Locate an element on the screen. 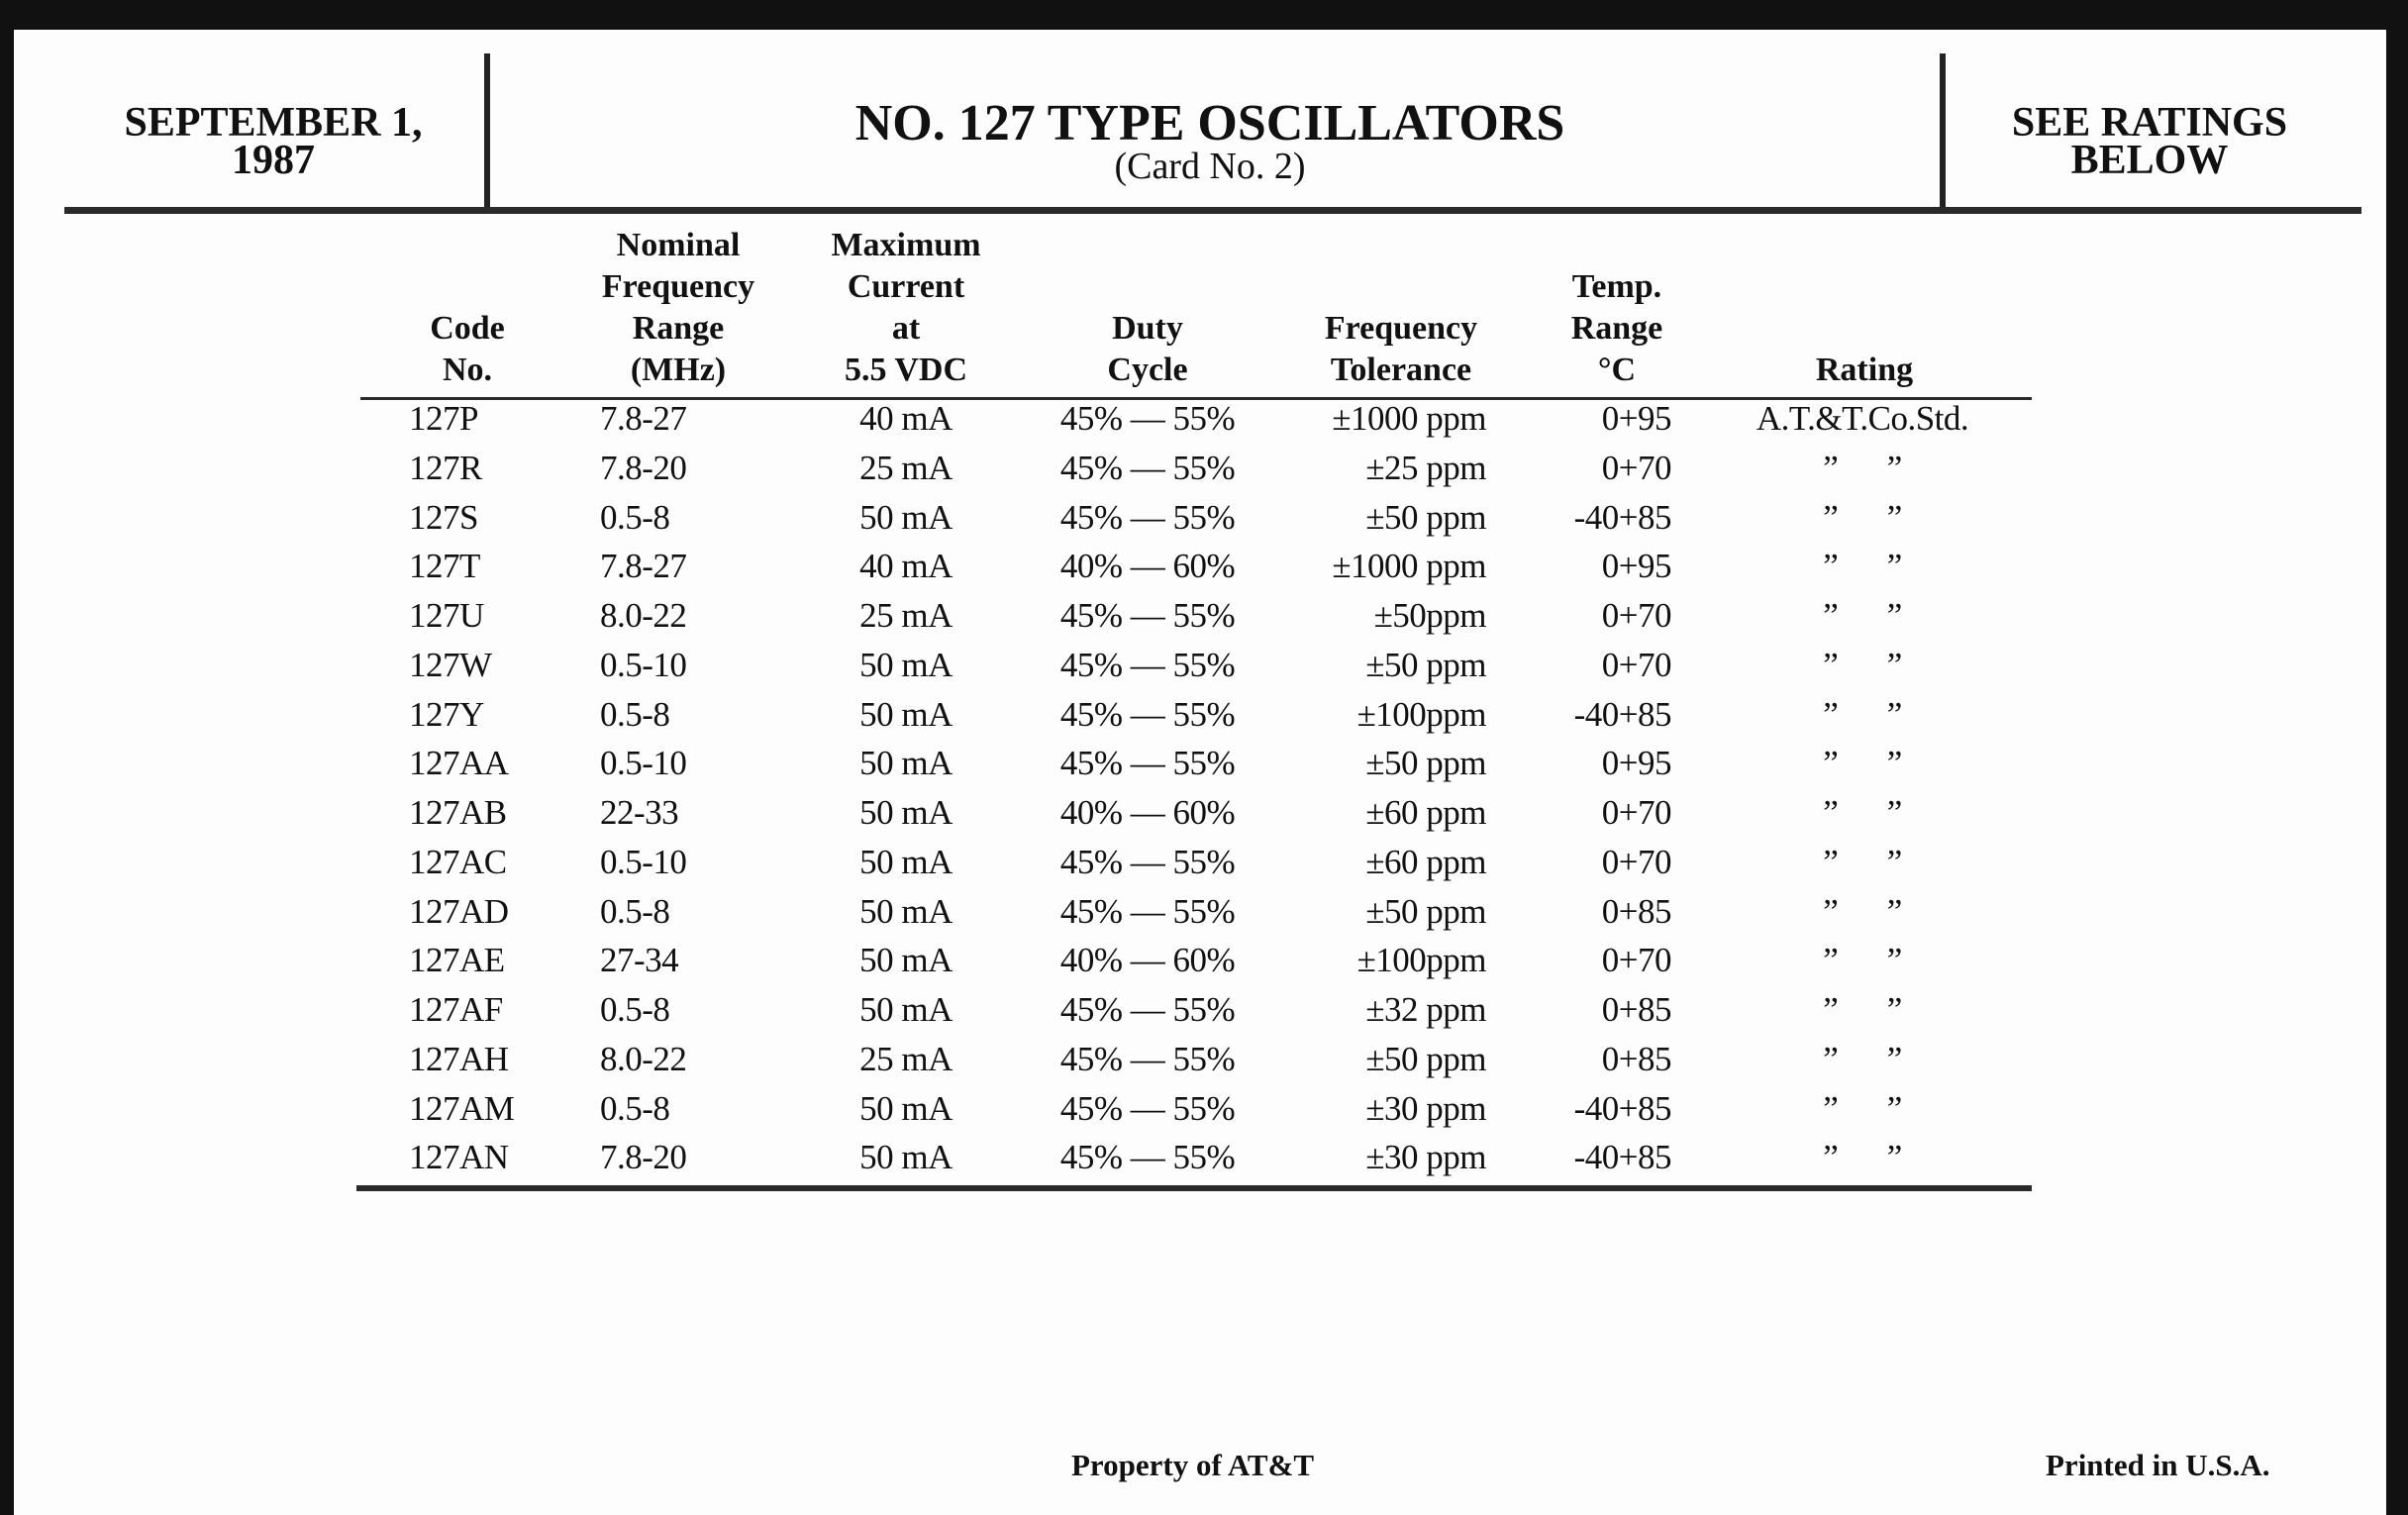 This screenshot has height=1515, width=2408. cell-code: 127AM is located at coordinates (462, 1108).